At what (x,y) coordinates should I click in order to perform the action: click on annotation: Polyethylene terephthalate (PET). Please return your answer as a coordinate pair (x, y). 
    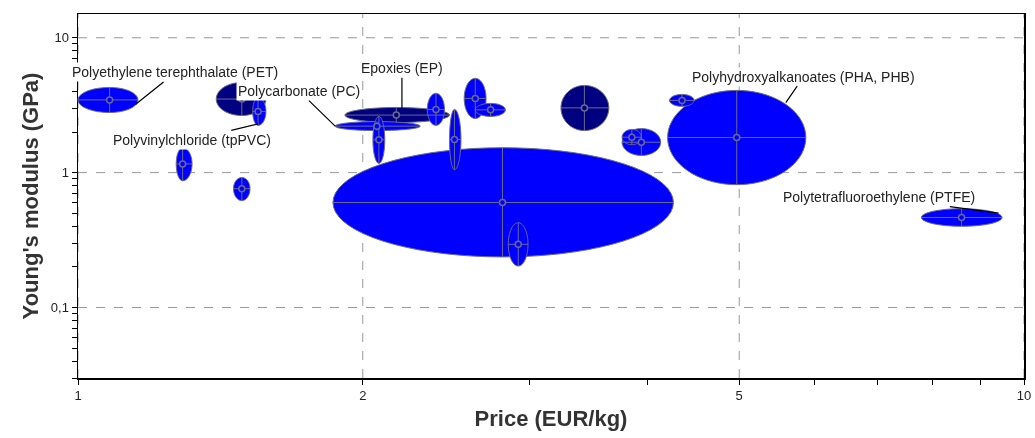
    Looking at the image, I should click on (175, 72).